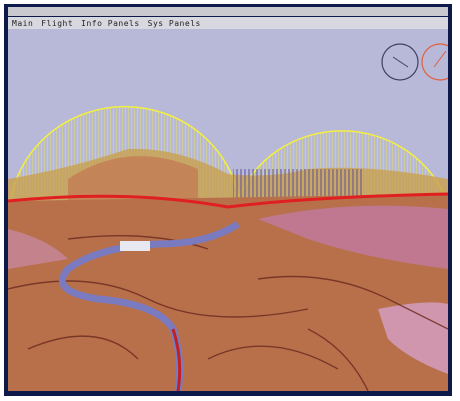 This screenshot has width=460, height=401. What do you see at coordinates (135, 246) in the screenshot?
I see `building` at bounding box center [135, 246].